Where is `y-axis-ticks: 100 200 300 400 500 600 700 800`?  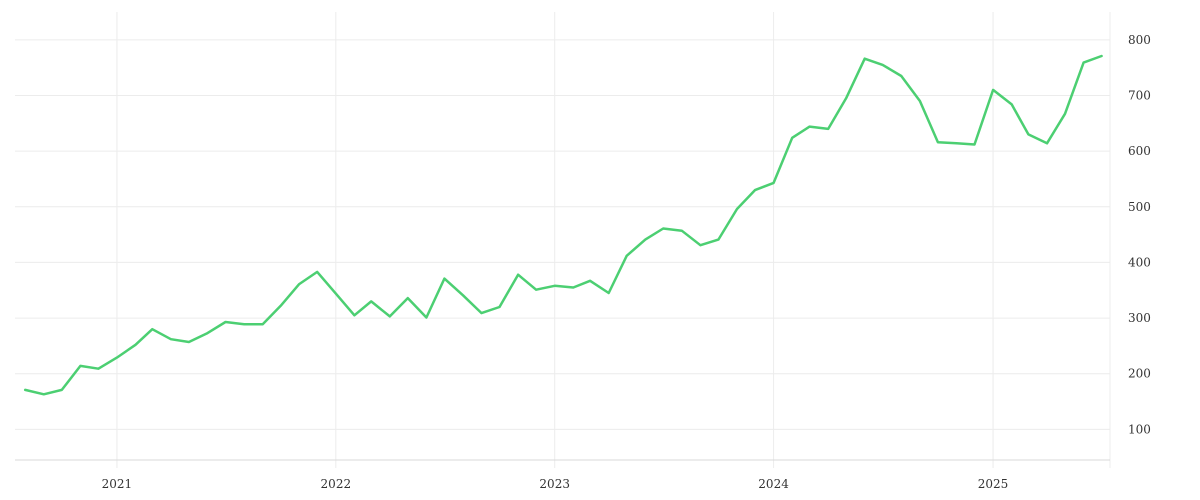 y-axis-ticks: 100 200 300 400 500 600 700 800 is located at coordinates (1139, 235).